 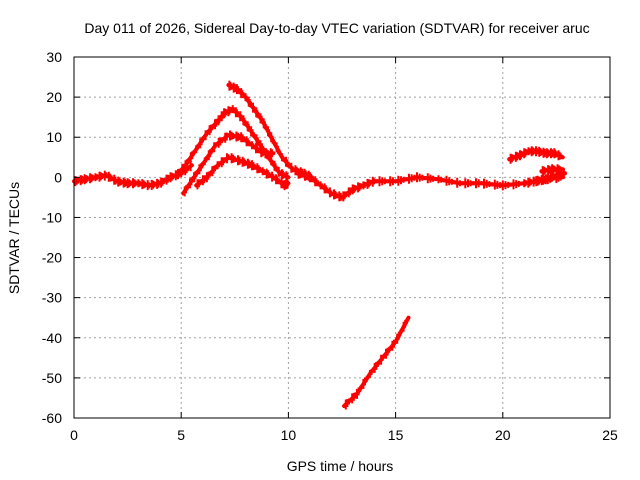 What do you see at coordinates (54, 97) in the screenshot?
I see `y-tick-label: 20` at bounding box center [54, 97].